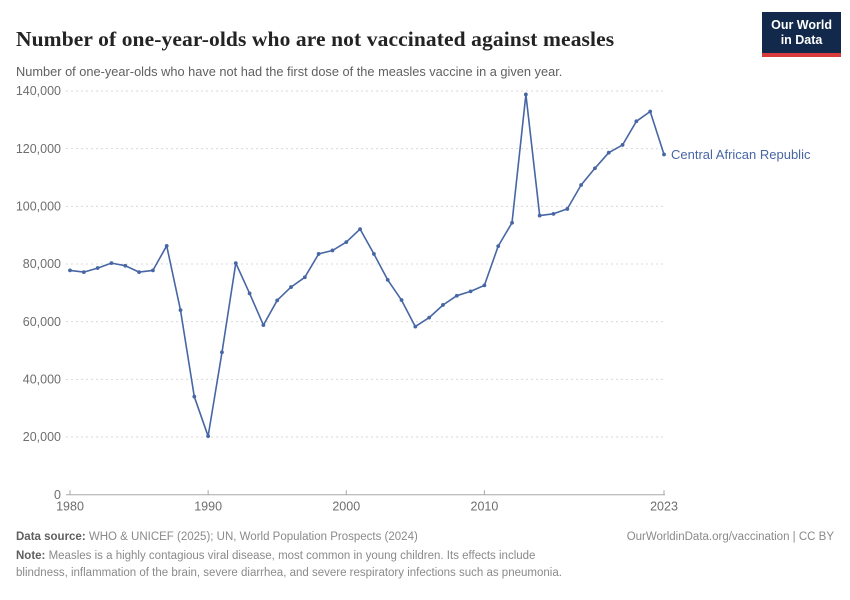  I want to click on y-axis-tick-label: 60,000, so click(42, 322).